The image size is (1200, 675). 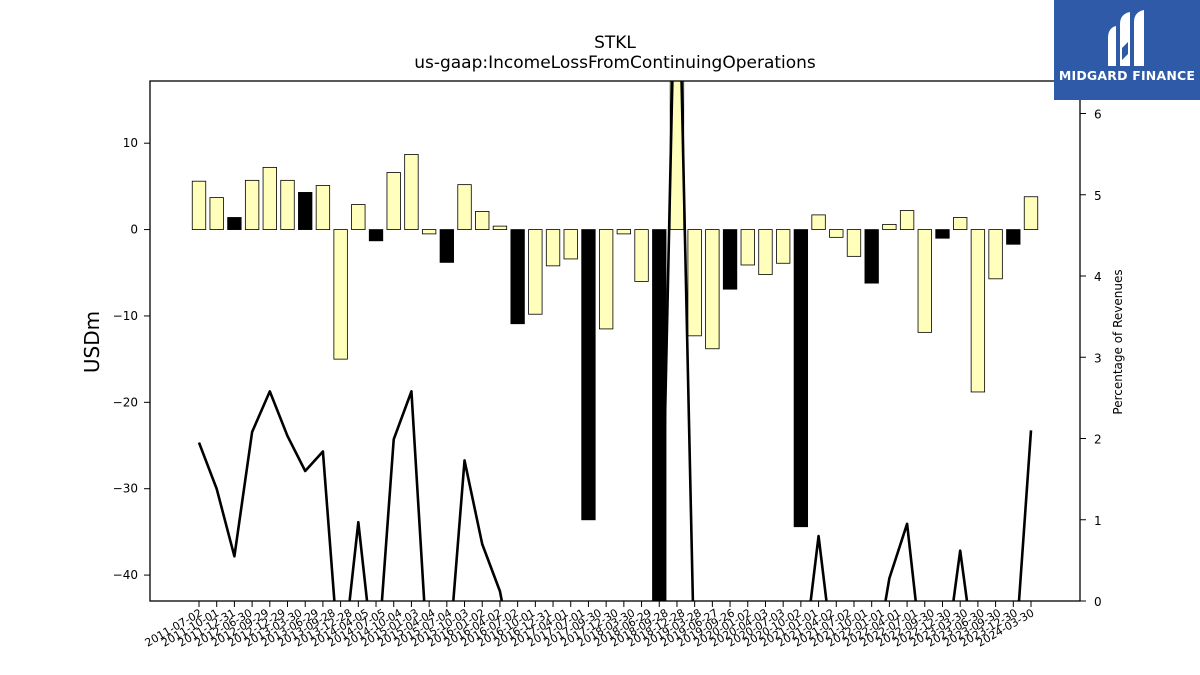 What do you see at coordinates (1118, 341) in the screenshot?
I see `y2-axis-label: Percentage of Revenues` at bounding box center [1118, 341].